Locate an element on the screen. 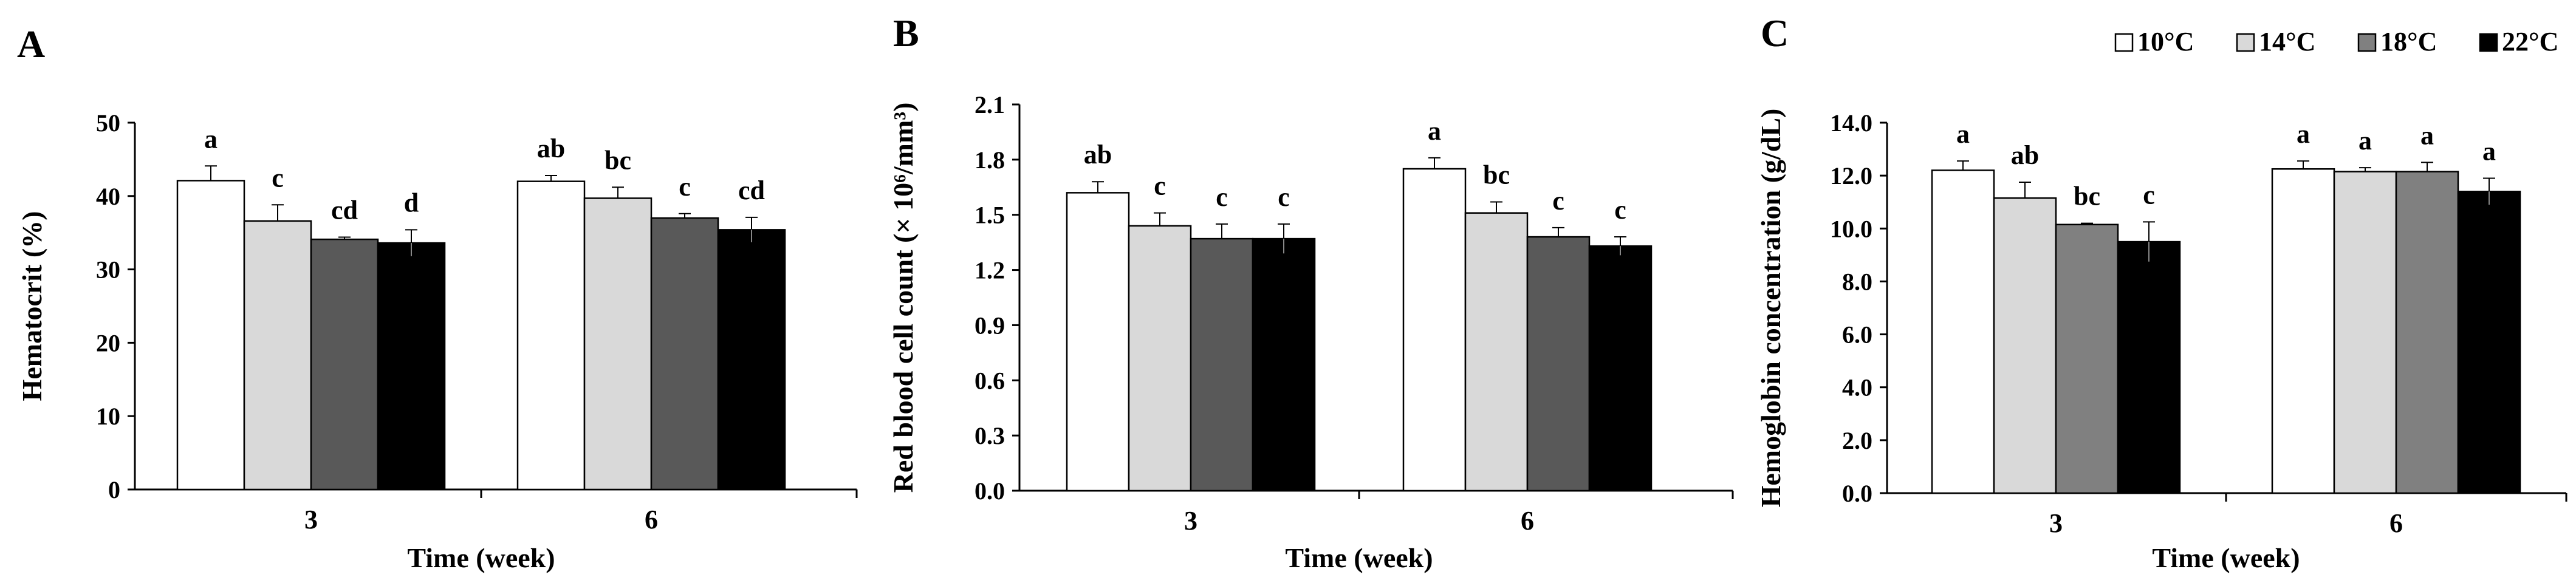  y-axis-title-a: Hematocrit (%) is located at coordinates (31, 306).